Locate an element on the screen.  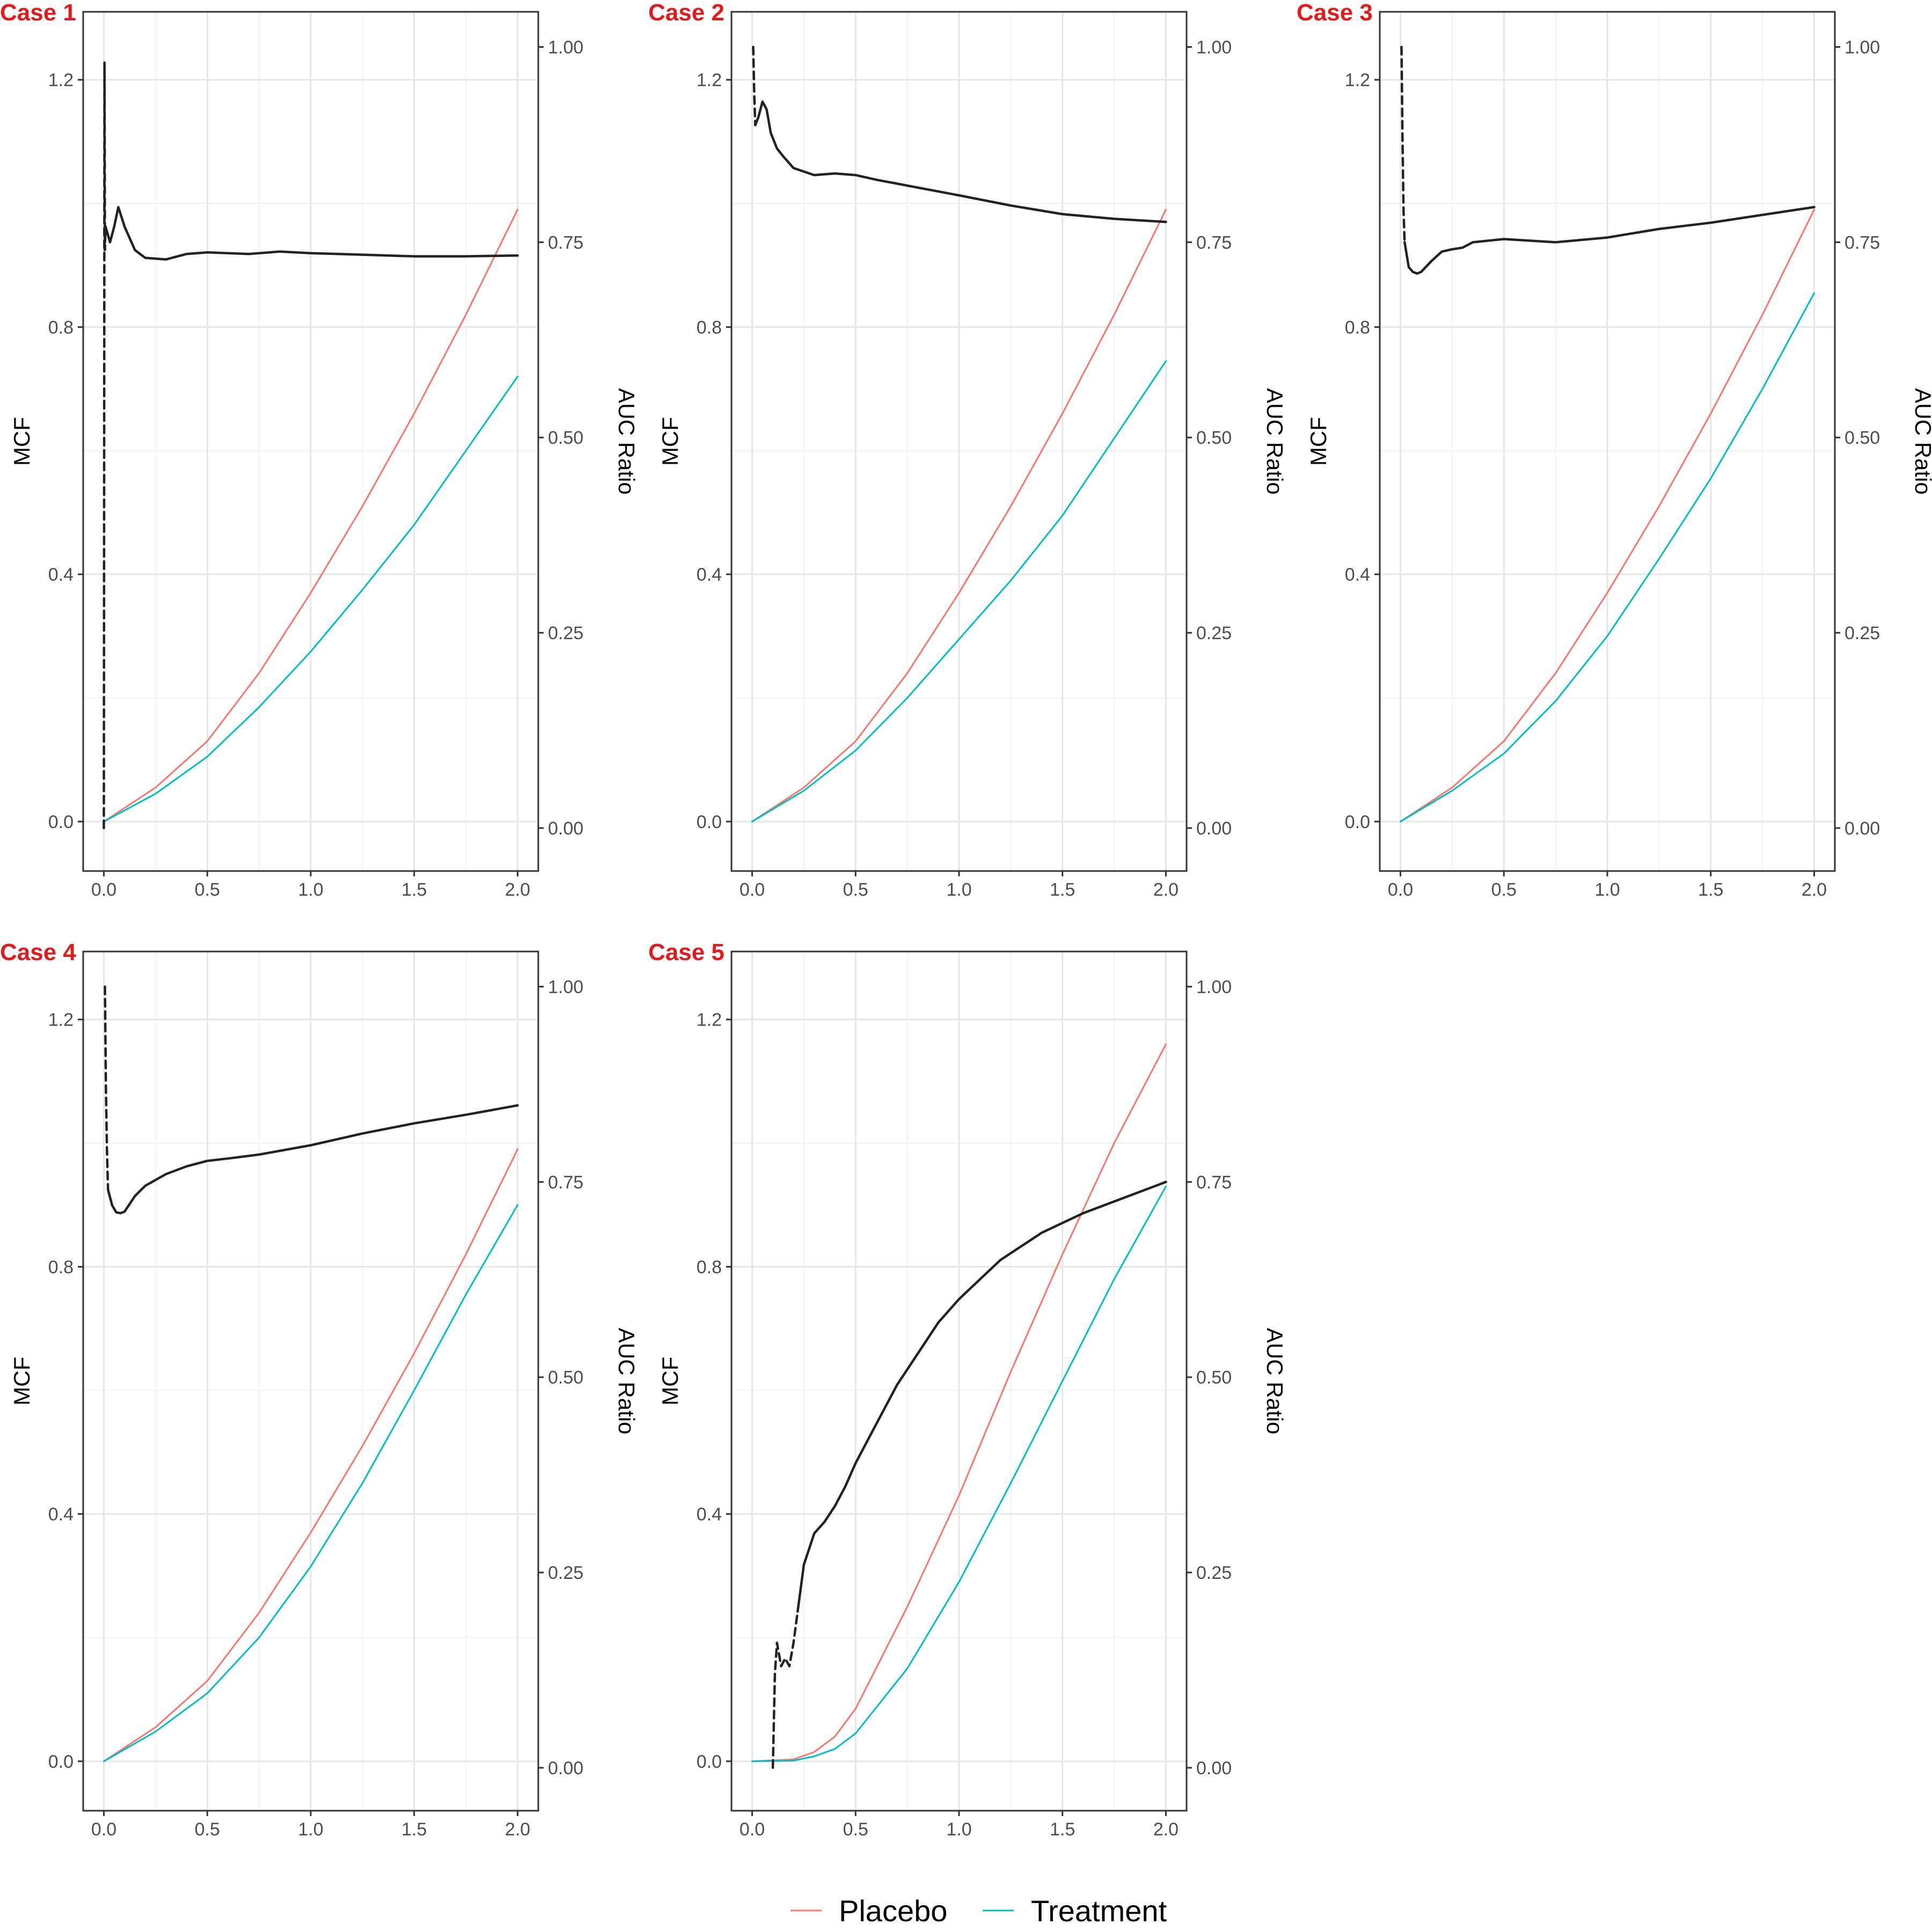
panel-tag: Case 3 is located at coordinates (1335, 13).